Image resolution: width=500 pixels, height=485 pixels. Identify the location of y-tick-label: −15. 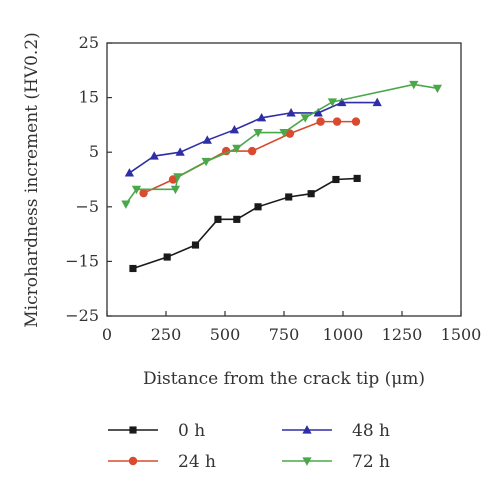
(82, 260).